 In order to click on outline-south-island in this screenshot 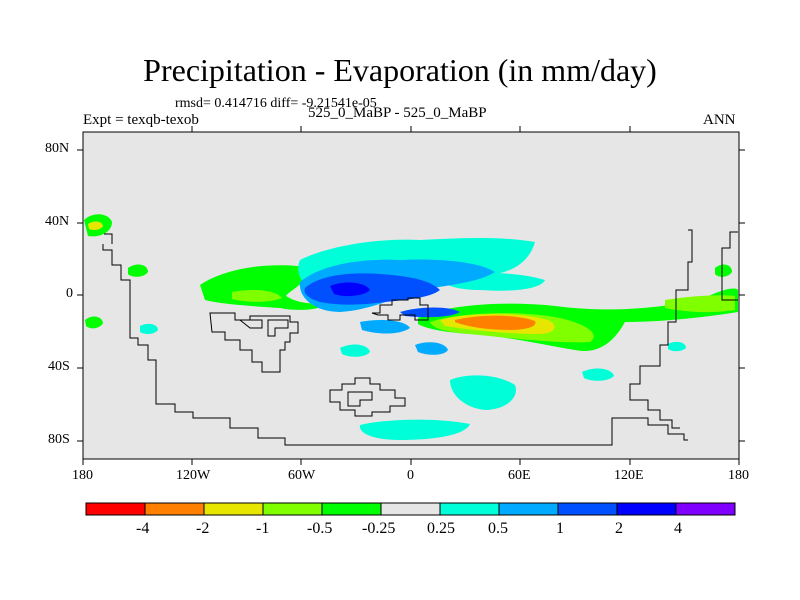, I will do `click(367, 397)`.